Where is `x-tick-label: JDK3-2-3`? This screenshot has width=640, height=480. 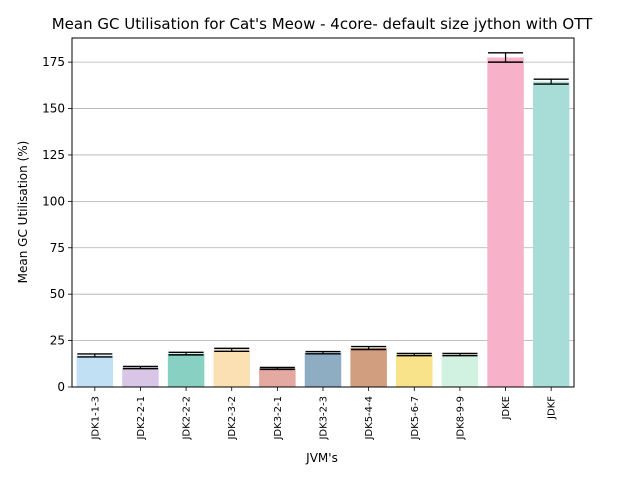
x-tick-label: JDK3-2-3 is located at coordinates (324, 418).